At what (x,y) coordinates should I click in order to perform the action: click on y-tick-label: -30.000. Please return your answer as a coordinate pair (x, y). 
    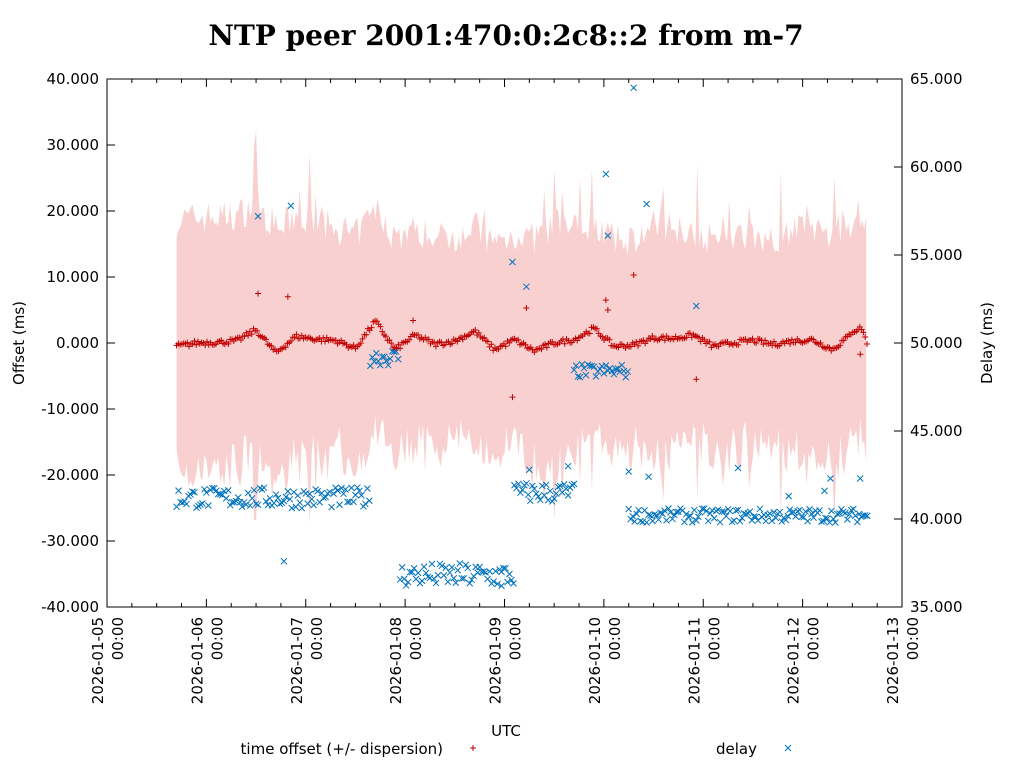
    Looking at the image, I should click on (70, 541).